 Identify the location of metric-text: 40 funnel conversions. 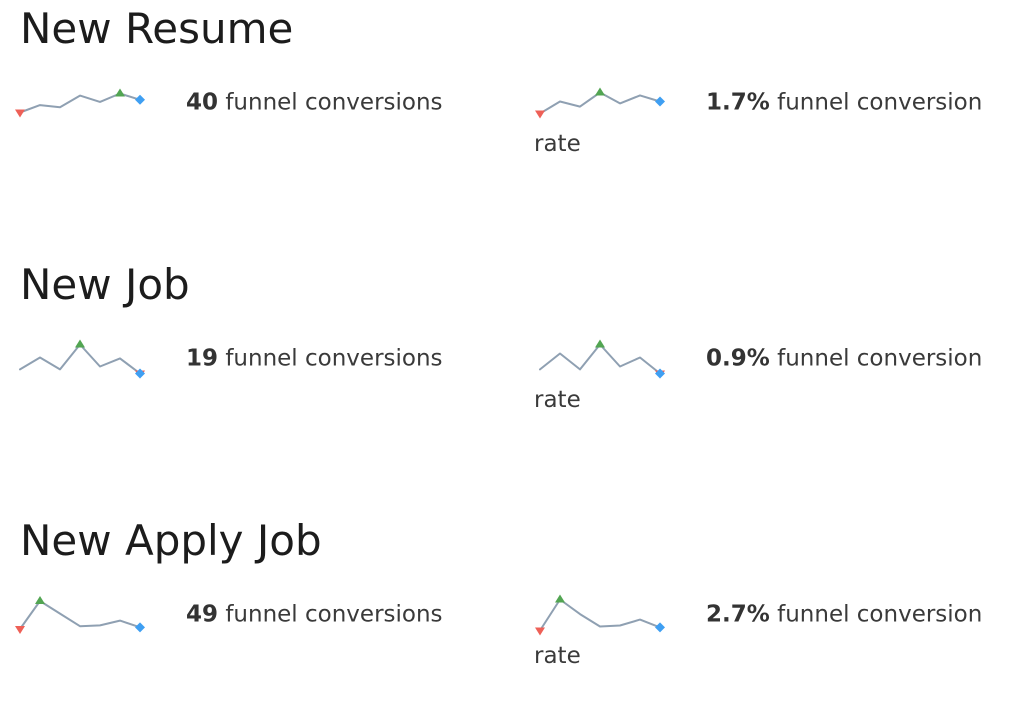
(314, 103).